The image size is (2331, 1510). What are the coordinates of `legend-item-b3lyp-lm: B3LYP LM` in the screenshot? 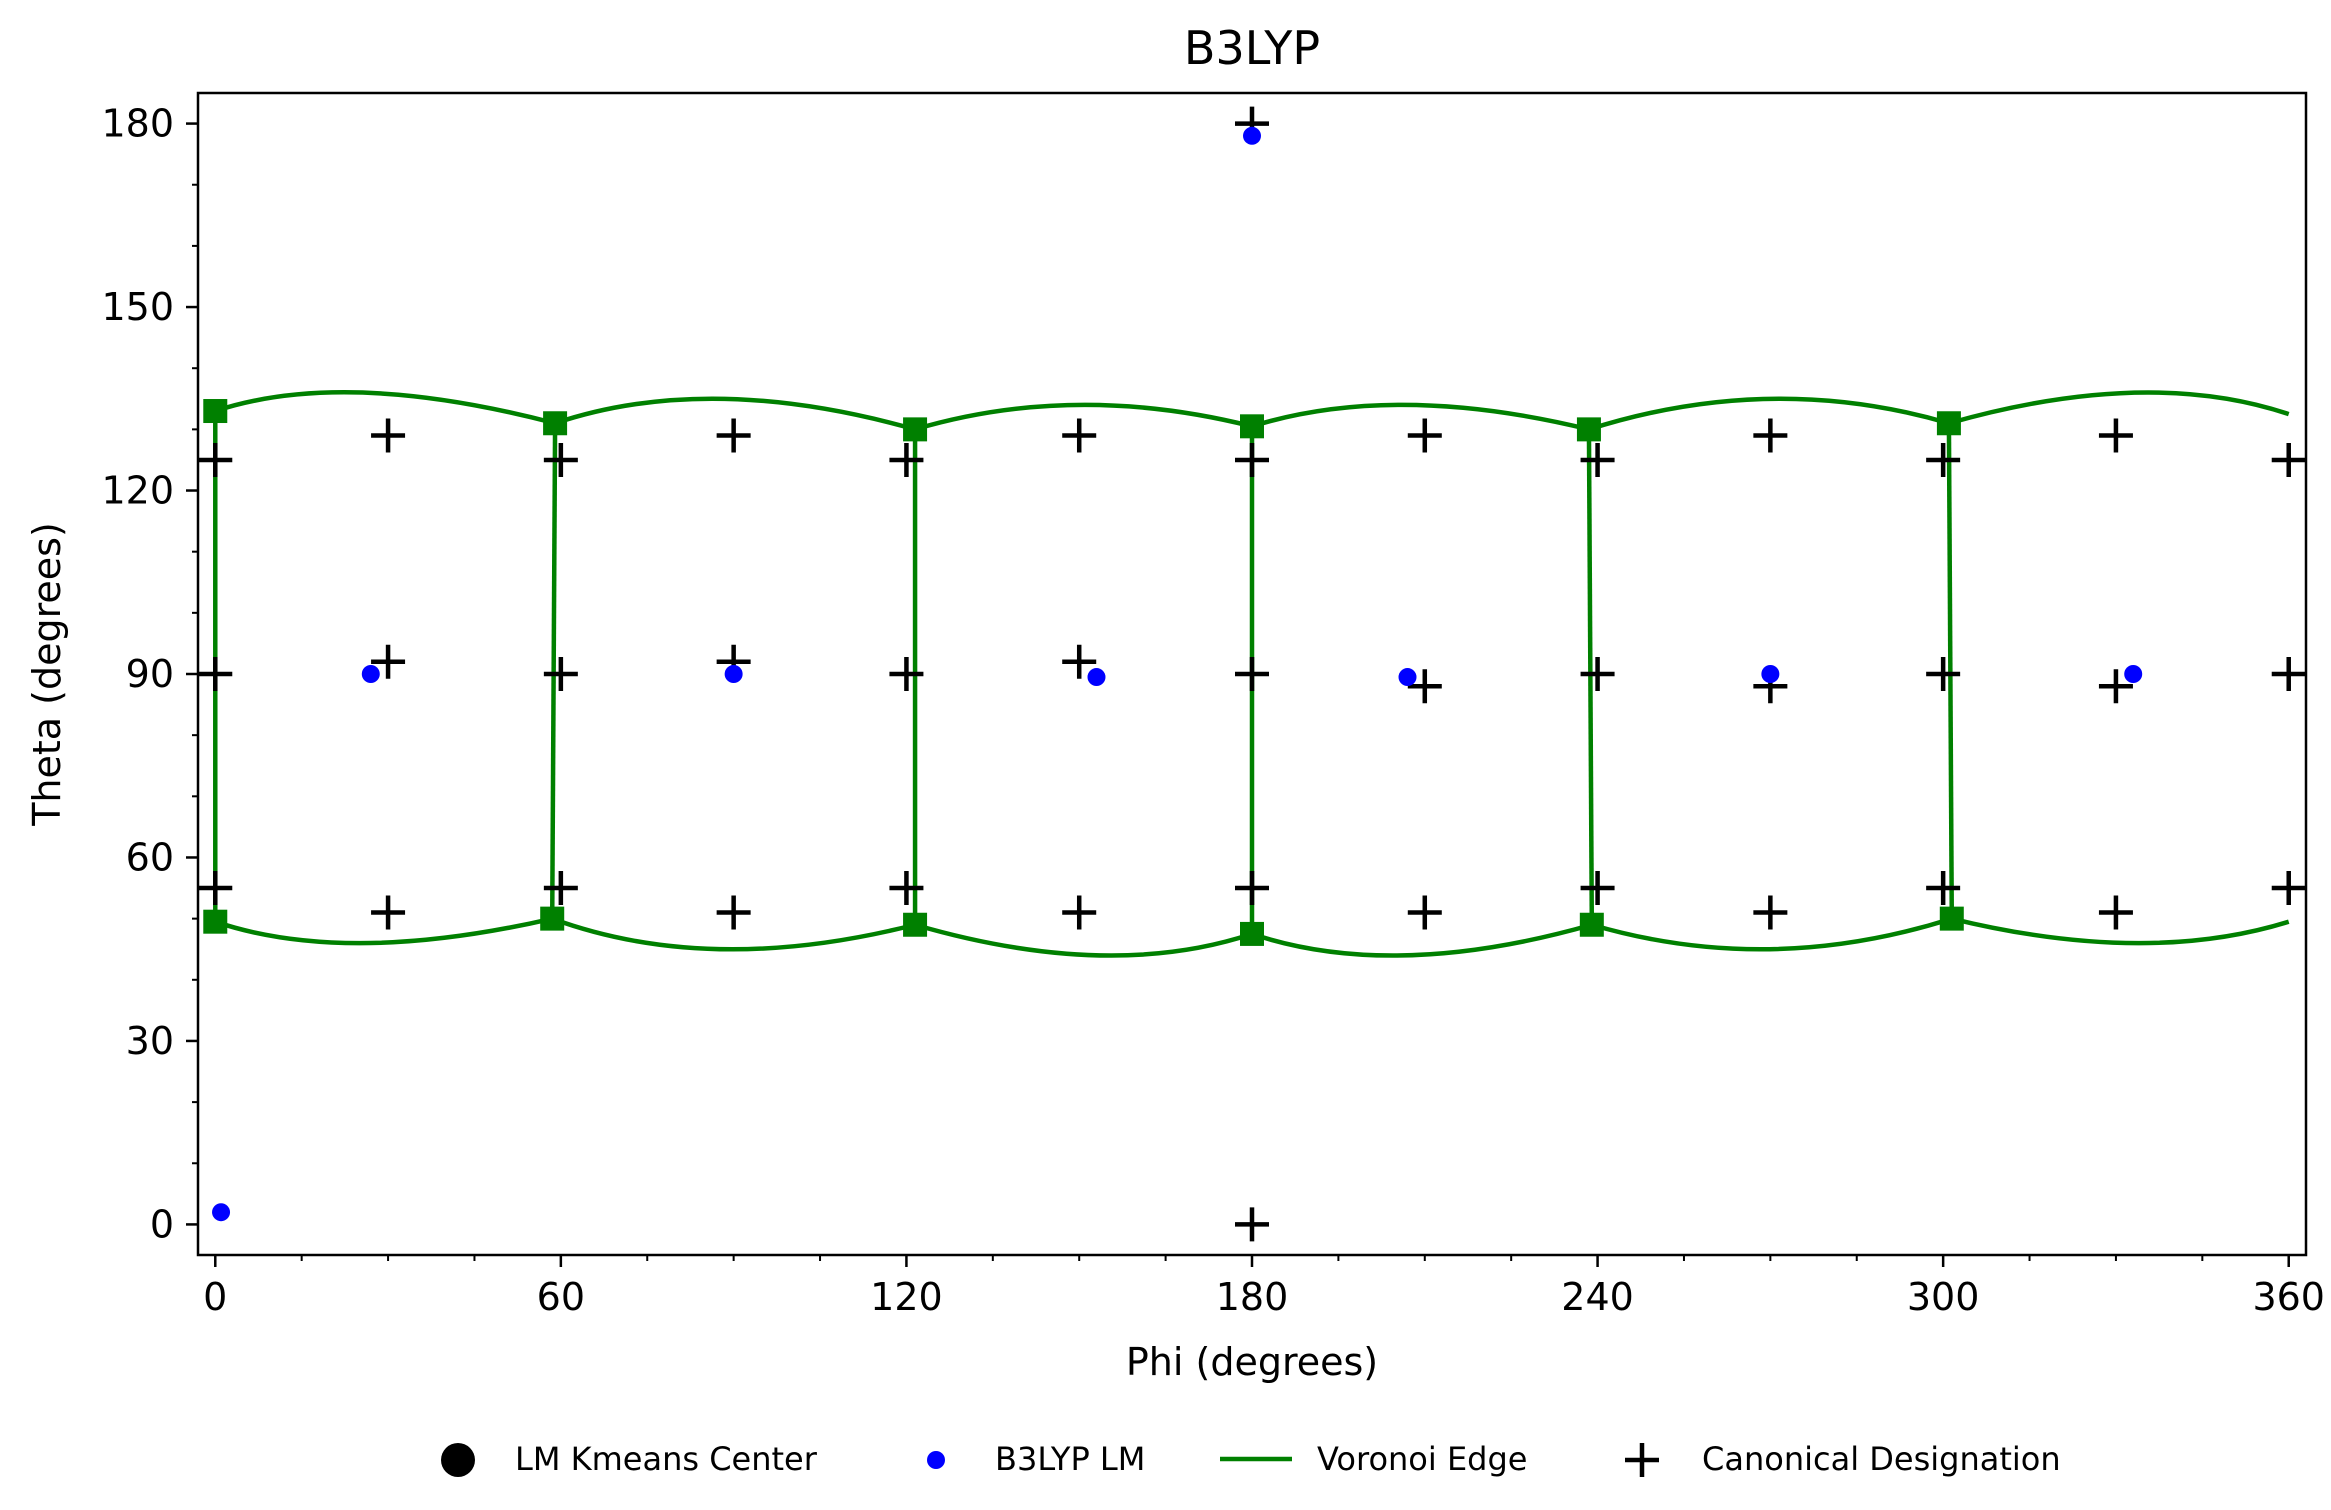 It's located at (1036, 1459).